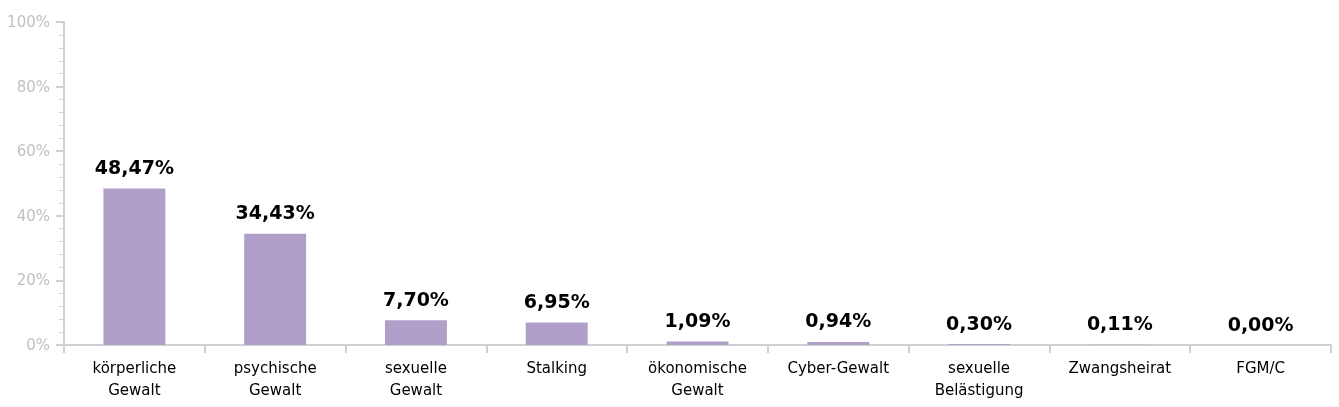 The height and width of the screenshot is (407, 1339). Describe the element at coordinates (38, 345) in the screenshot. I see `y-tick-label: 0%` at that location.